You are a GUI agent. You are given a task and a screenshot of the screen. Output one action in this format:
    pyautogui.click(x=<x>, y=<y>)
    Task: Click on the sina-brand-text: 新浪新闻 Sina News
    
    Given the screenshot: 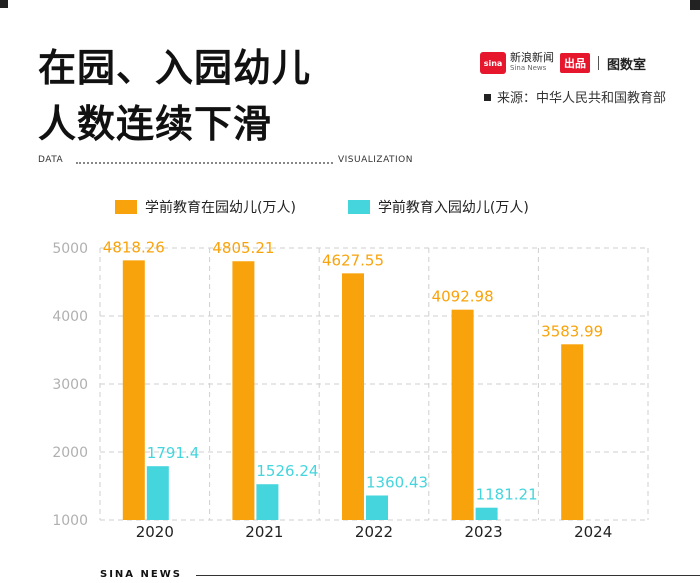 What is the action you would take?
    pyautogui.click(x=532, y=63)
    